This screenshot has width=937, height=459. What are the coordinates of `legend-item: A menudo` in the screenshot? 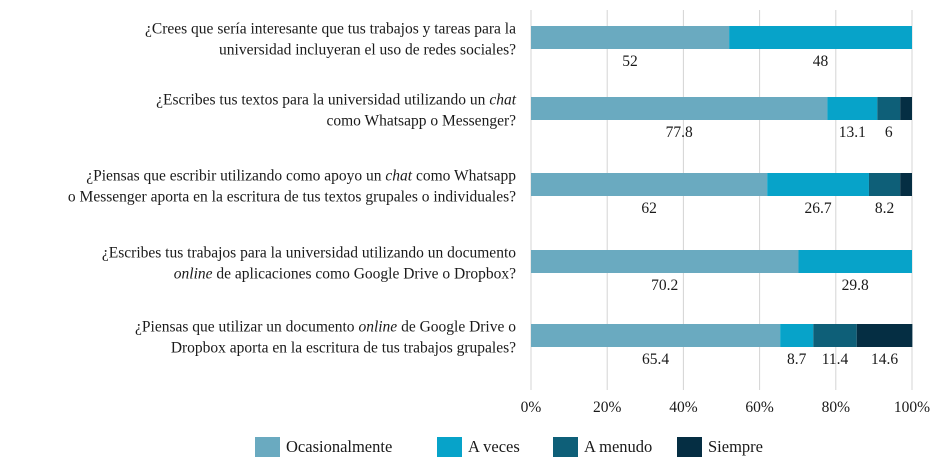 It's located at (602, 447).